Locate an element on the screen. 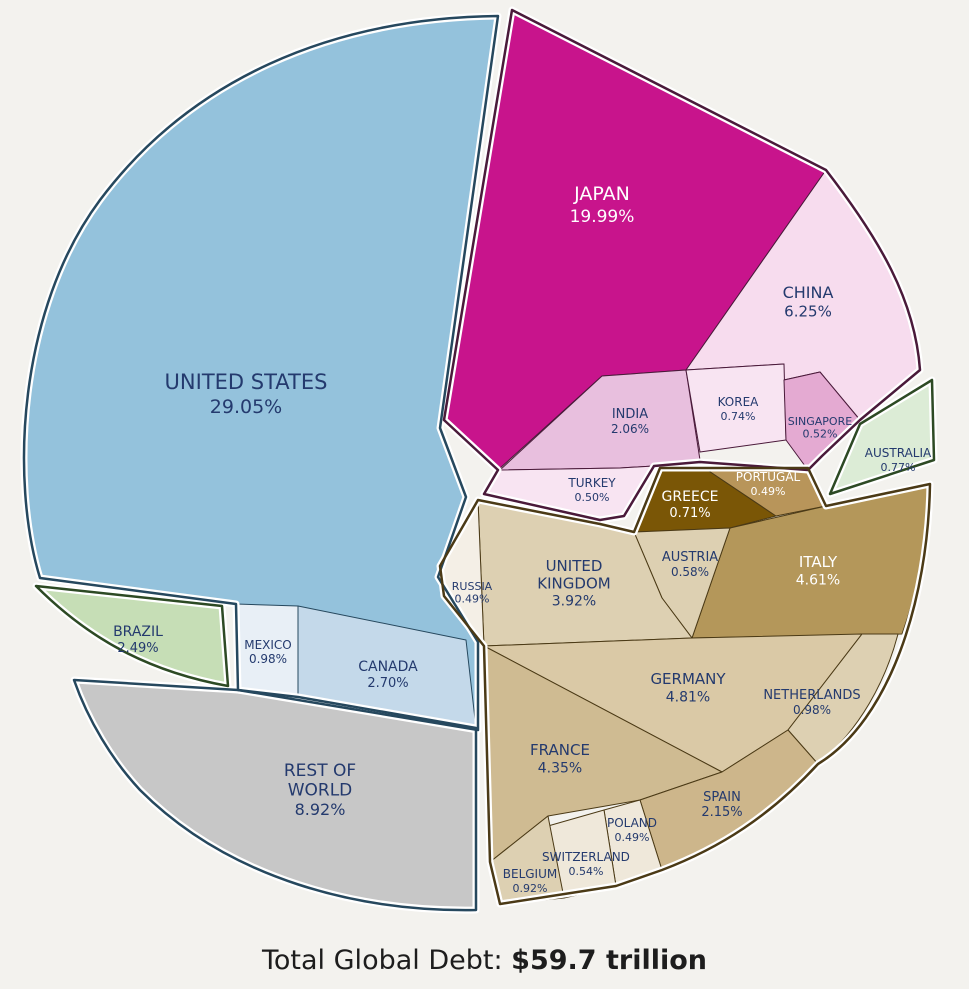  slice-value-switzerland: 0.54% is located at coordinates (586, 871).